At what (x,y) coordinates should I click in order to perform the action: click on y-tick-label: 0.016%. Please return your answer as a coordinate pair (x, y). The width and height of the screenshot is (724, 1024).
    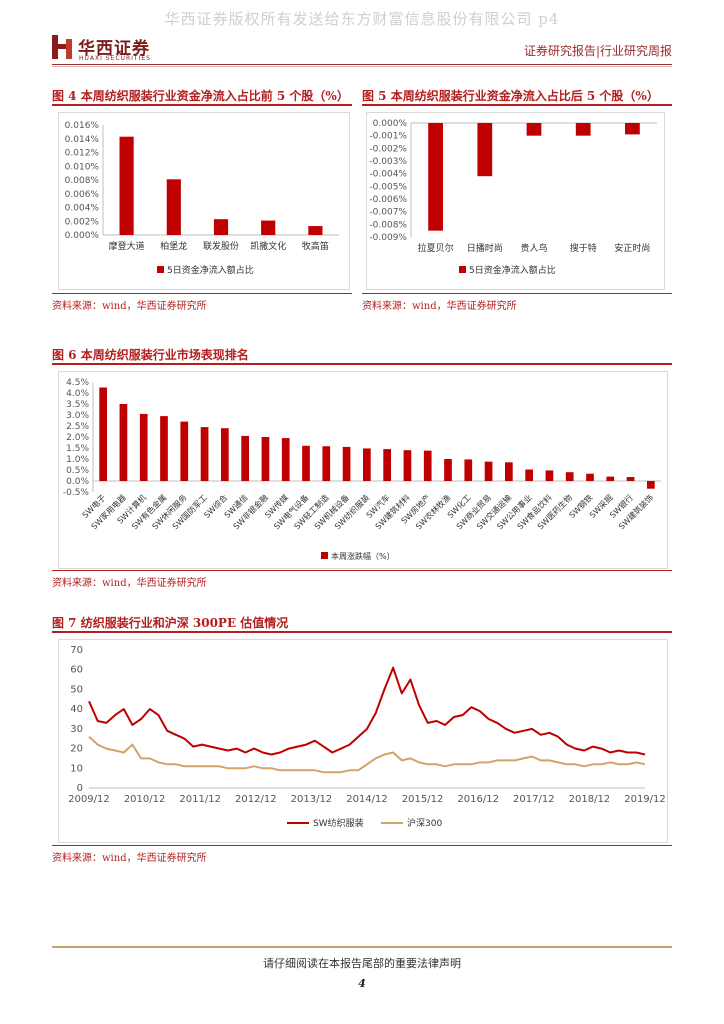
    Looking at the image, I should click on (82, 126).